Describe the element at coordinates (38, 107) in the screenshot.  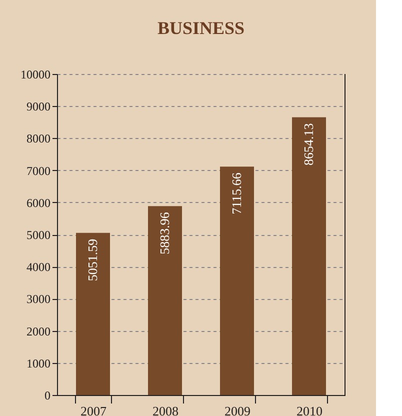
I see `y-tick-label: 9000` at that location.